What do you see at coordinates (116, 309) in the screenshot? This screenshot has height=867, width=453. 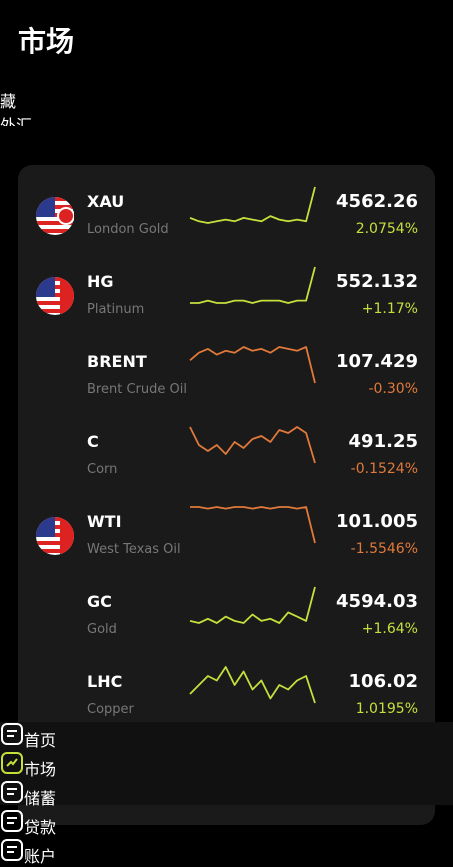 I see `subtitle: Platinum` at bounding box center [116, 309].